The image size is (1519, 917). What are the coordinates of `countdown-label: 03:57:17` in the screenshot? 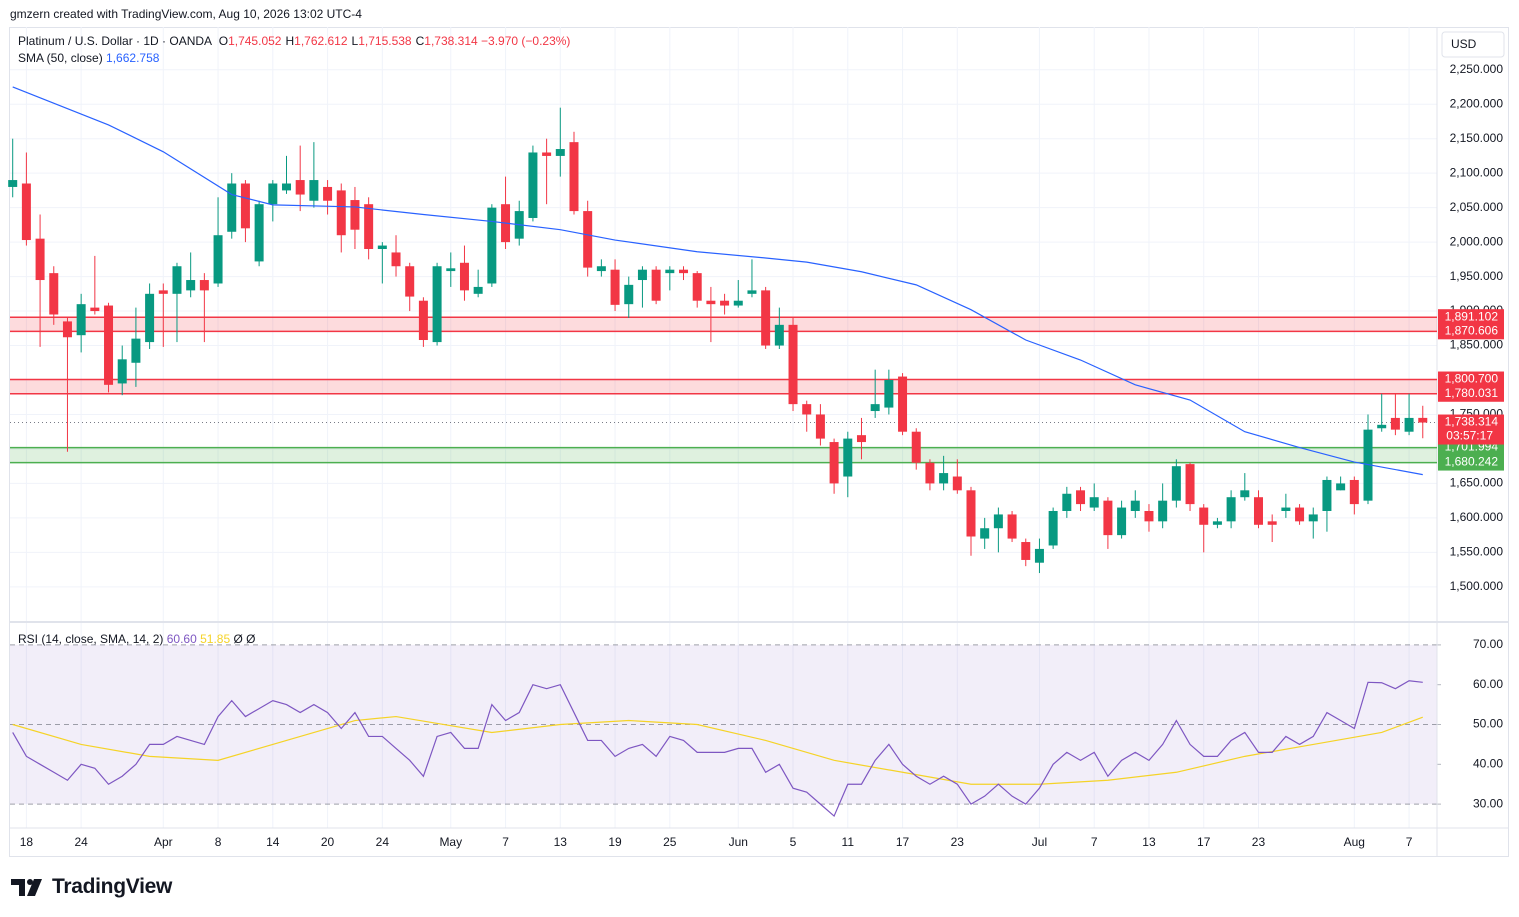 It's located at (1469, 436).